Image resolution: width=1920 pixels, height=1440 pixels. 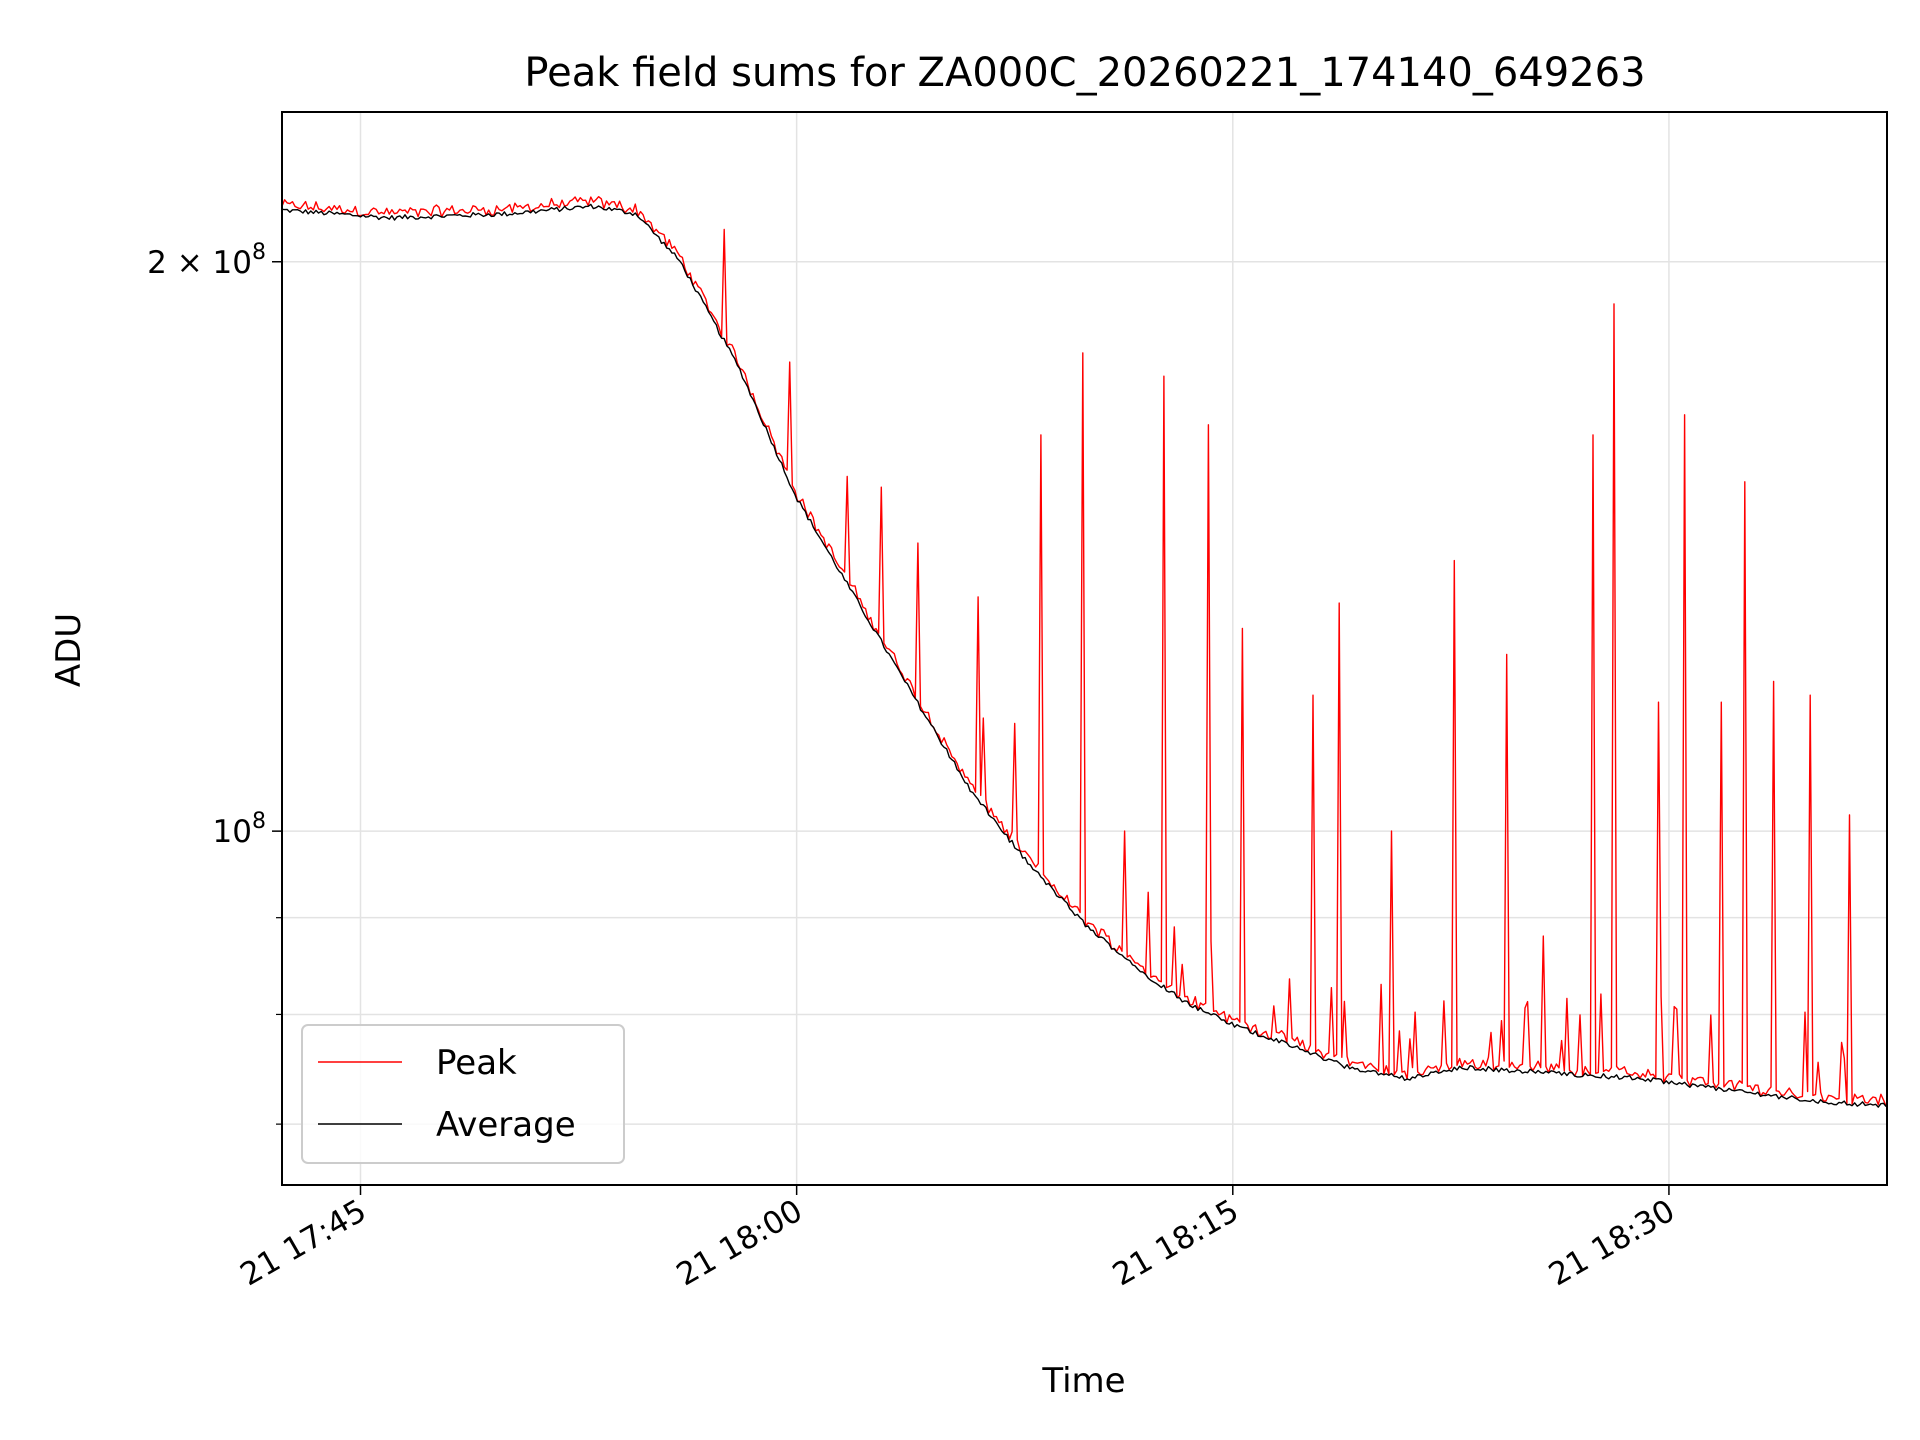 I want to click on y-tick-label: 2 × 10⁸, so click(x=206, y=260).